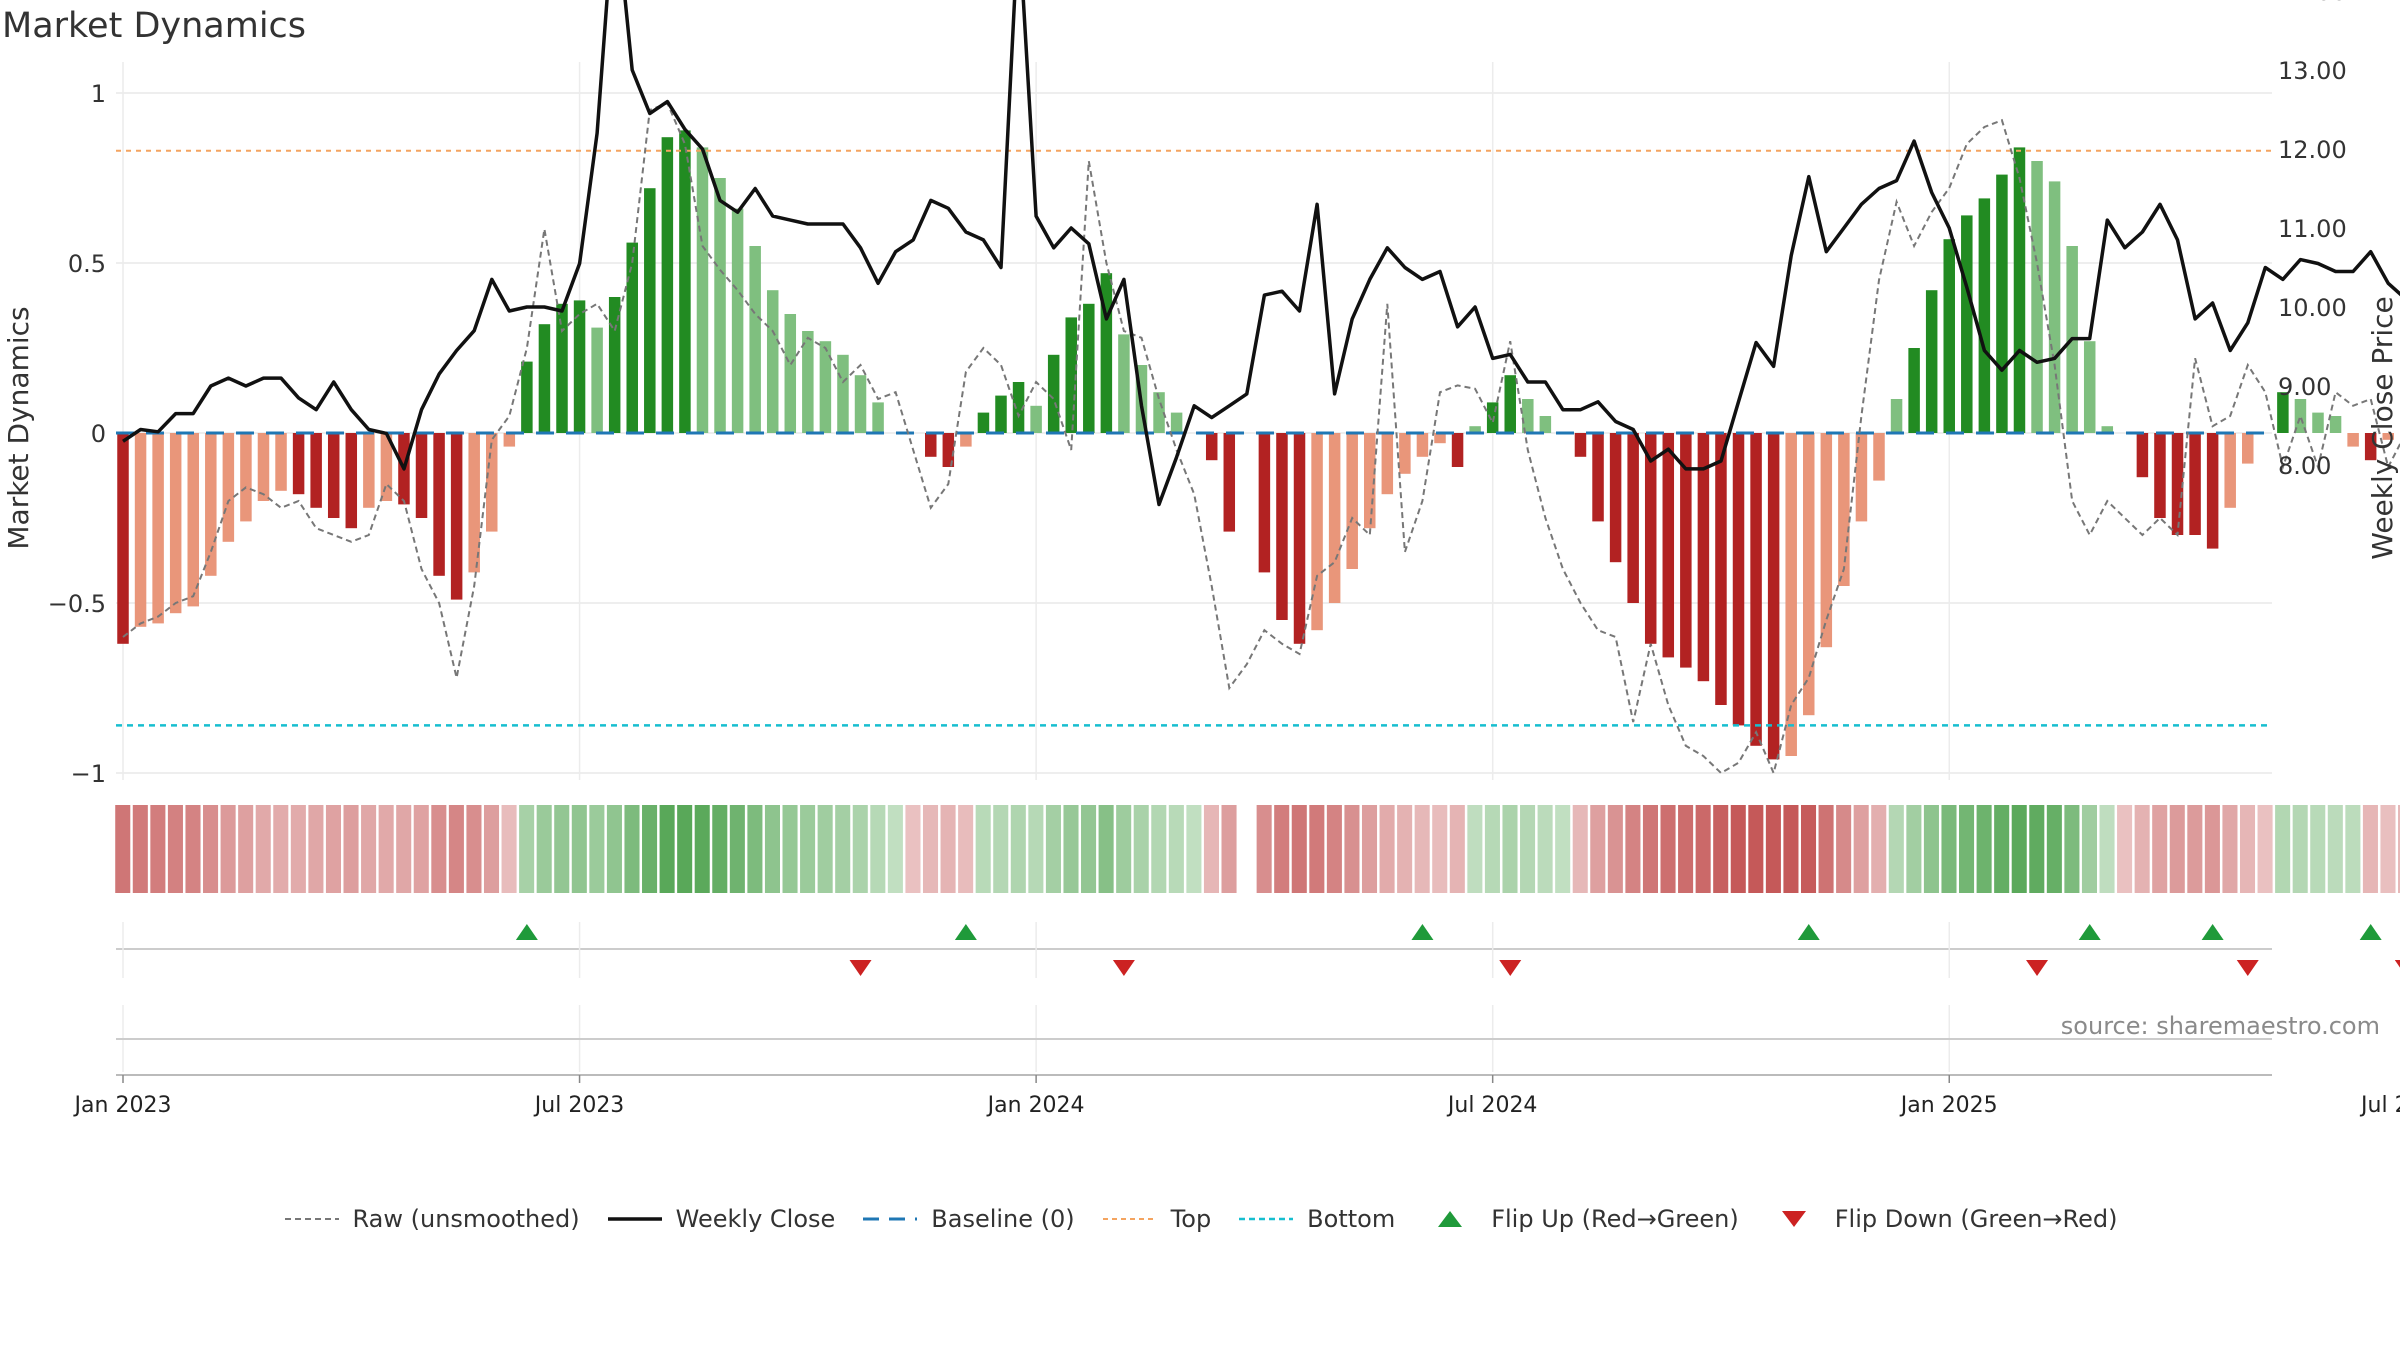 The width and height of the screenshot is (2400, 1350). Describe the element at coordinates (2304, 466) in the screenshot. I see `y2-tick-label: 8.00` at that location.